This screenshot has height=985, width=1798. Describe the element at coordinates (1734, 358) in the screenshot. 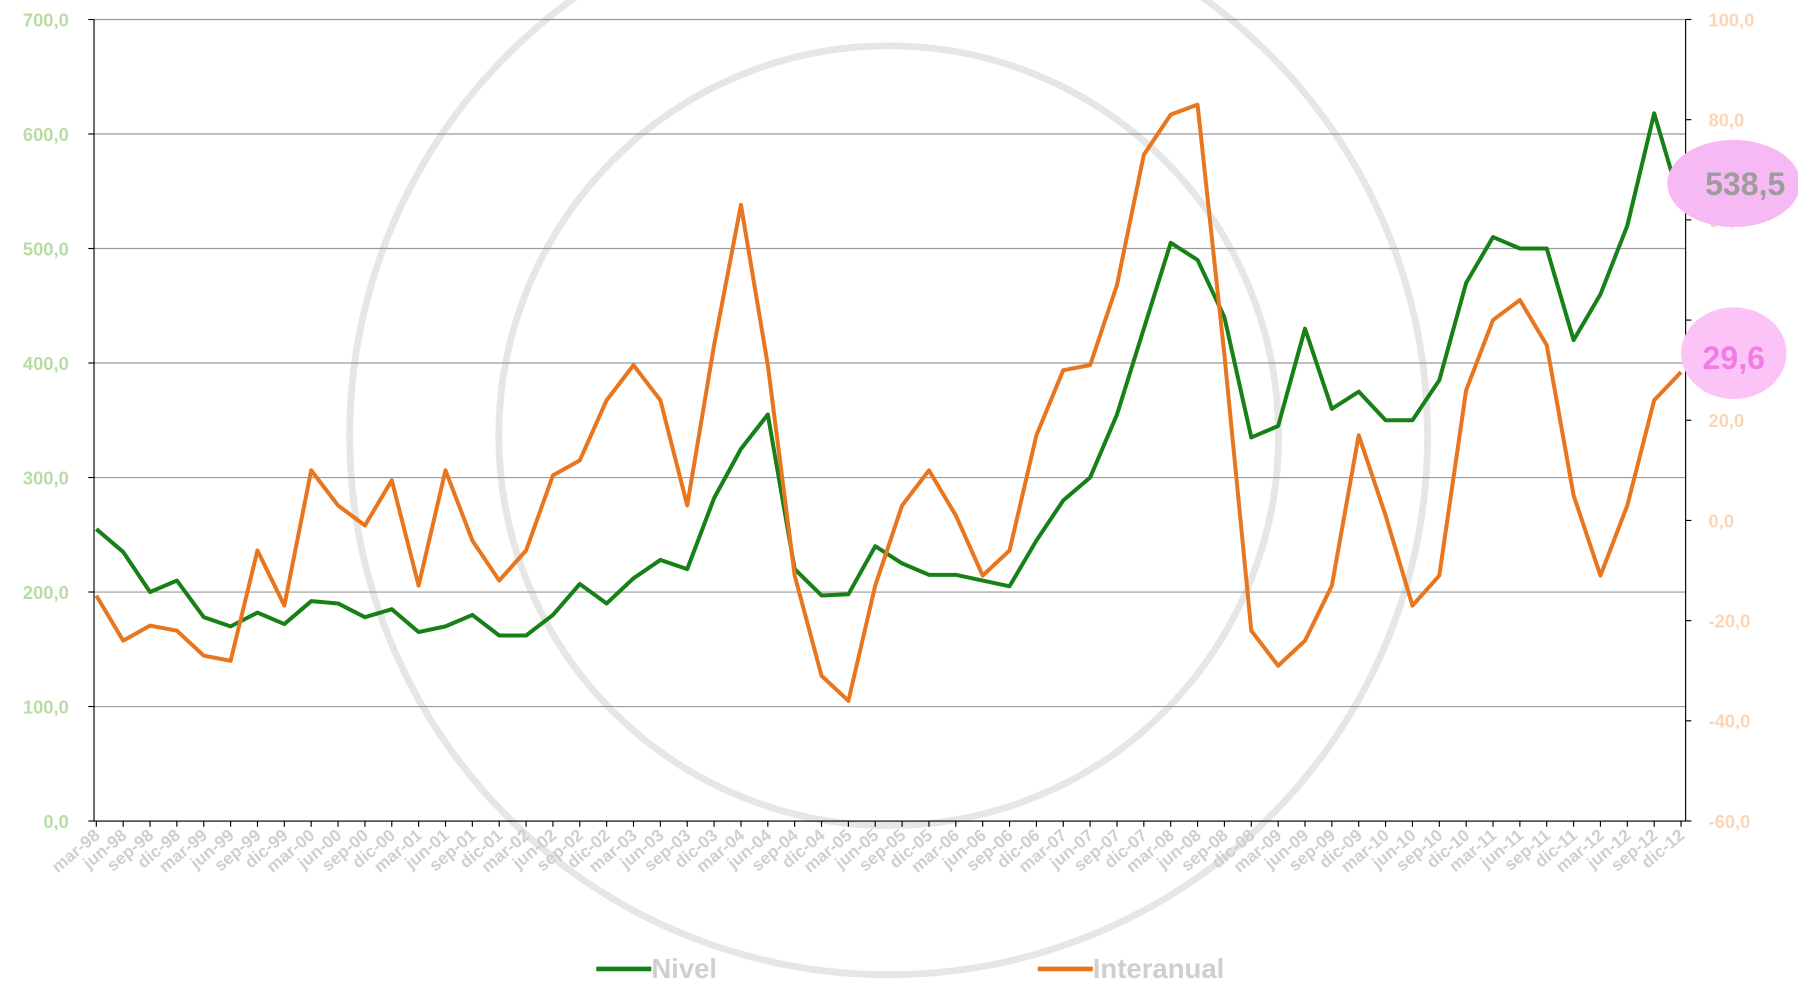

I see `annotation: 29,6` at that location.